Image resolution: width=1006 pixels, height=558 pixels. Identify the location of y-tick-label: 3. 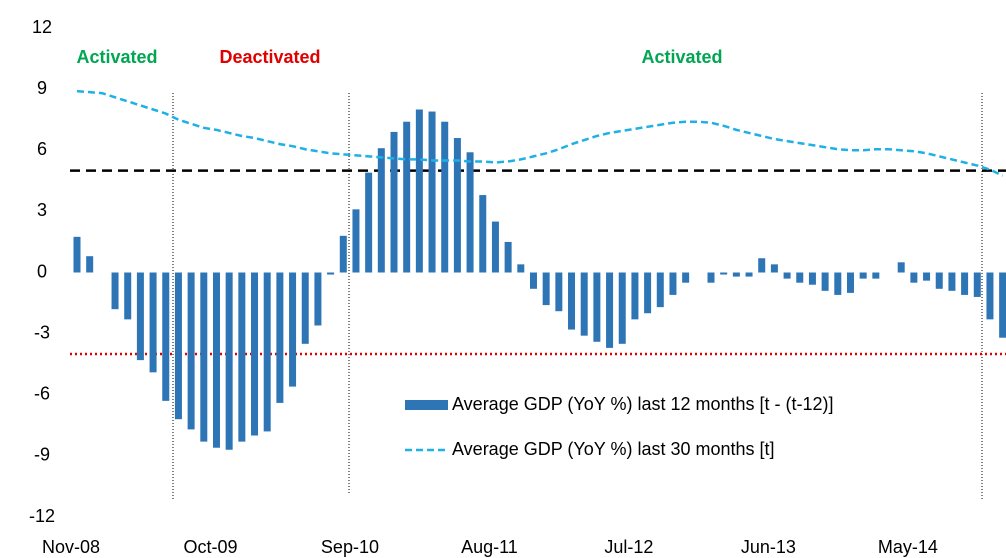
(42, 210).